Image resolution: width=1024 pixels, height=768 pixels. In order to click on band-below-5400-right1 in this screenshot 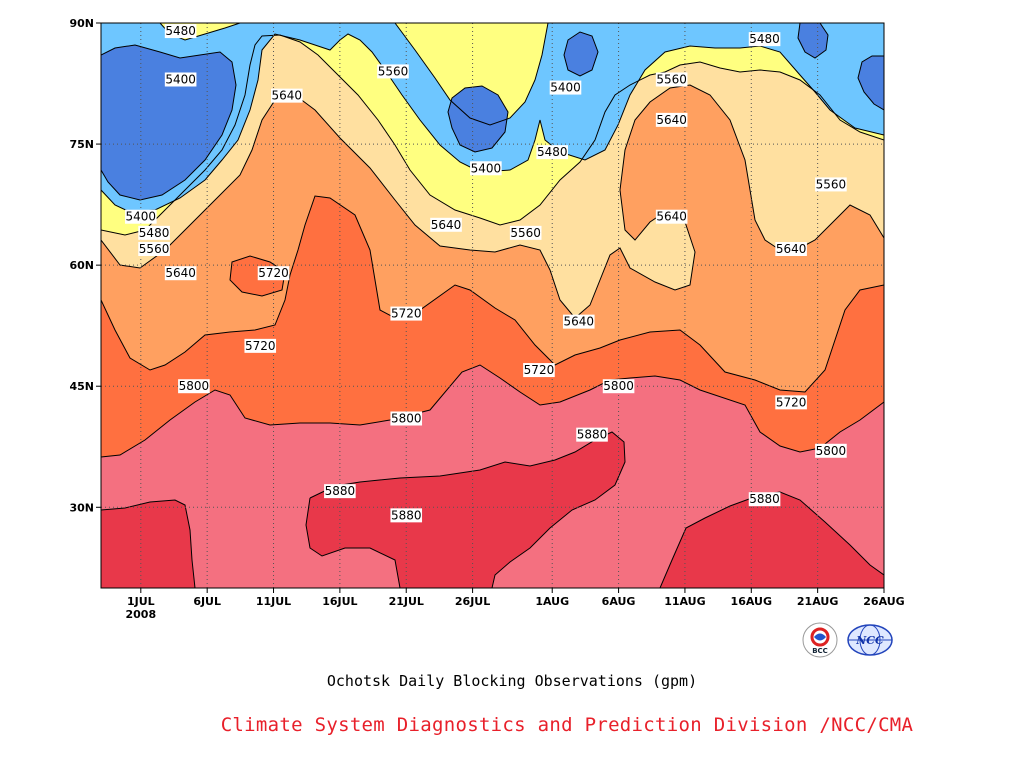, I will do `click(813, 40)`.